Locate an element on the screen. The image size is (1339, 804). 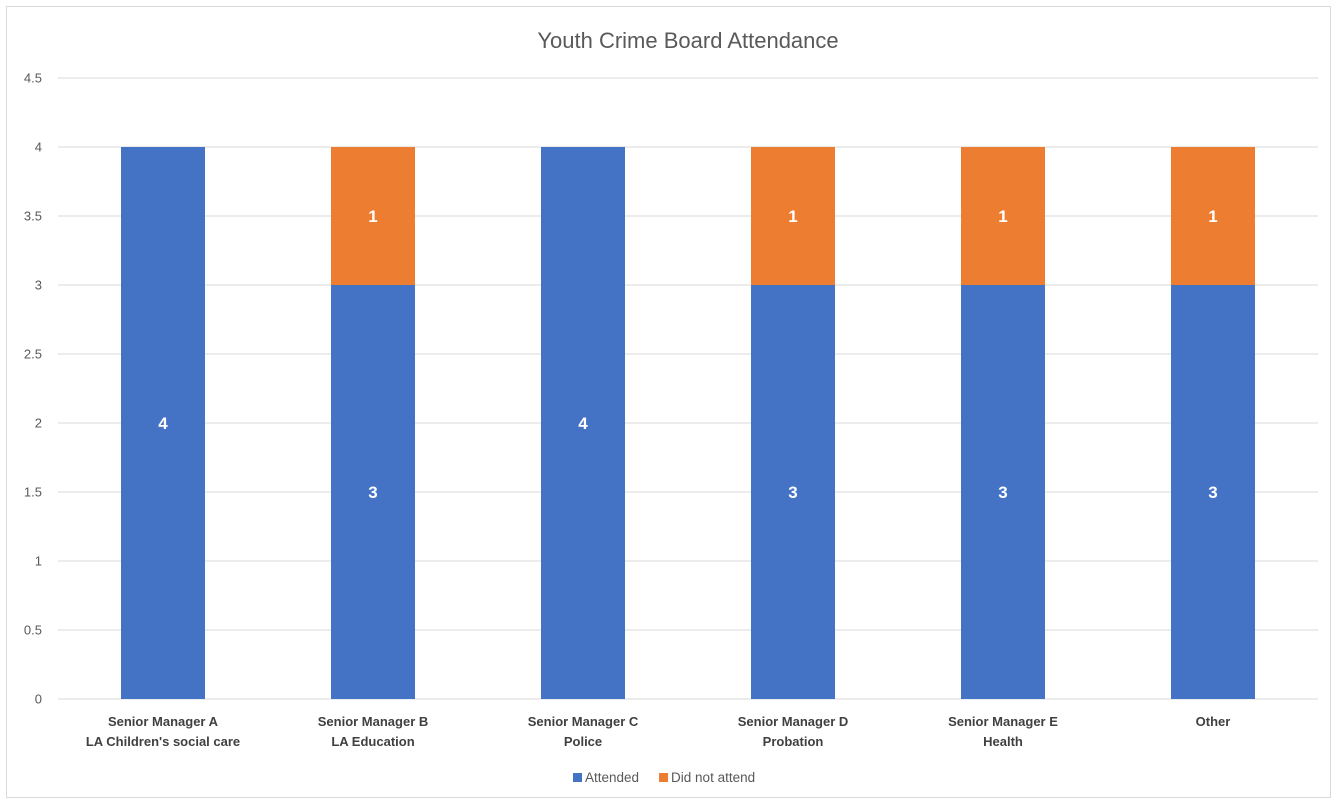
x-tick-label: Senior Manager D Probation is located at coordinates (793, 731).